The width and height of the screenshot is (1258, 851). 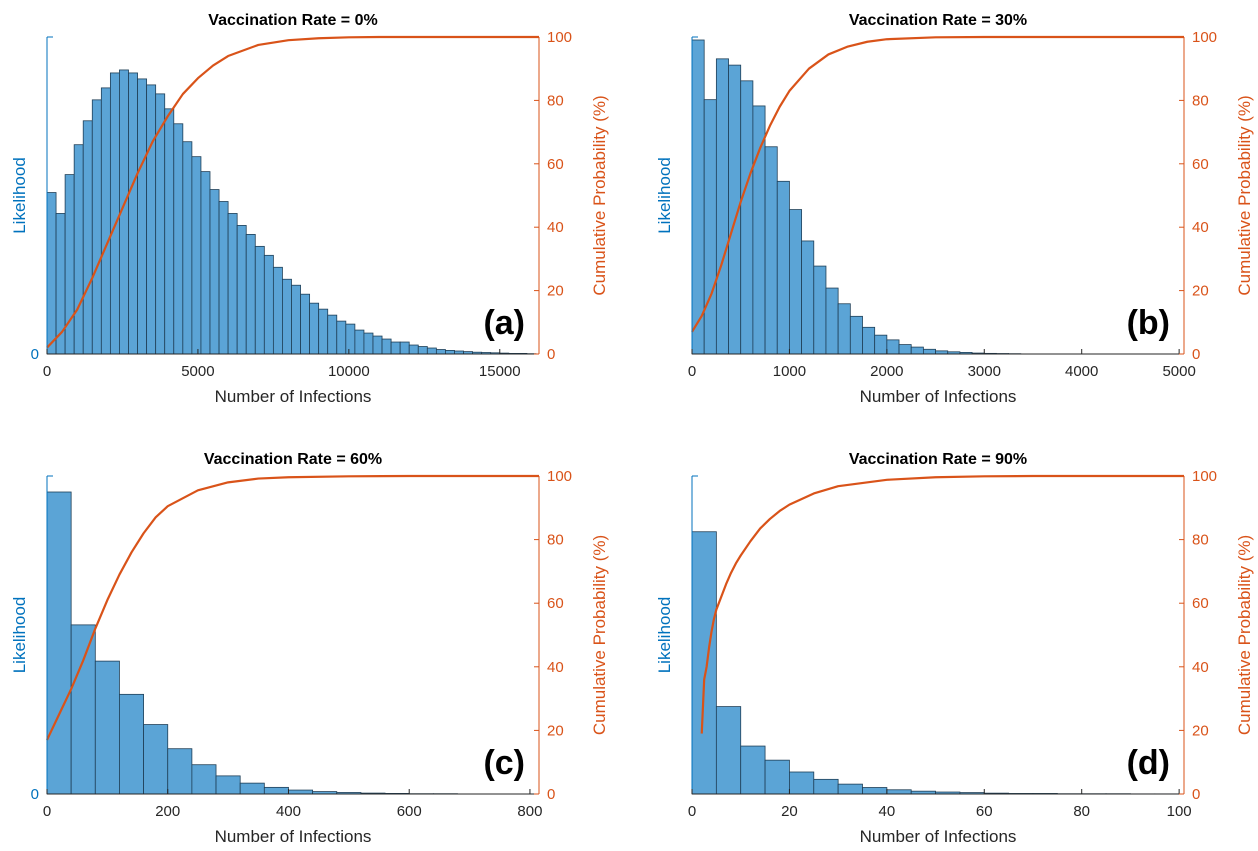 What do you see at coordinates (984, 371) in the screenshot?
I see `x-tick-label: 3000` at bounding box center [984, 371].